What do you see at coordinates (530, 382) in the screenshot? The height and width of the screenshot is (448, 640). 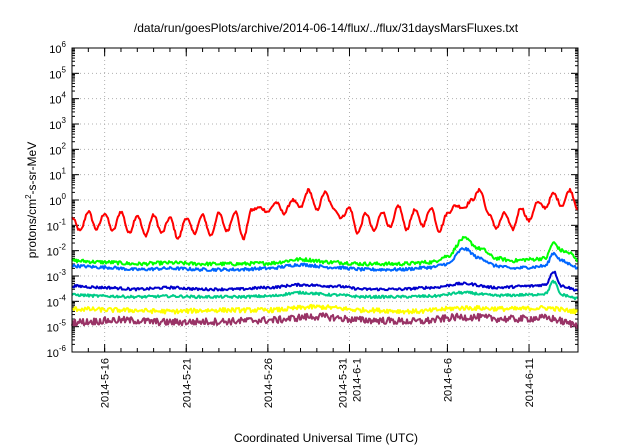 I see `x-tick-label: 2014-6-11` at bounding box center [530, 382].